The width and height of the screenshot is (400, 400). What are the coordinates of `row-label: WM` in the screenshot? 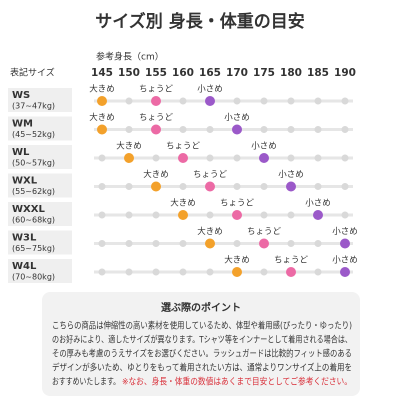 It's located at (22, 124).